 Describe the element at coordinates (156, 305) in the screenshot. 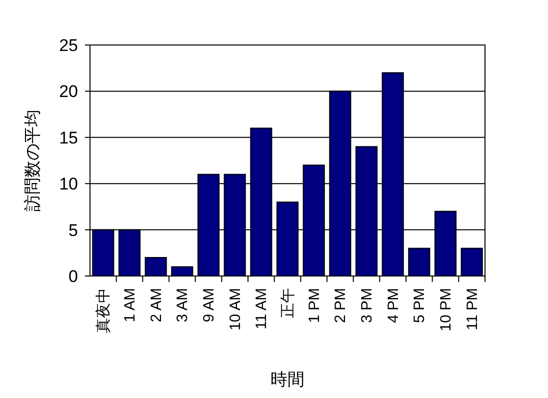

I see `x-tick-label: 2 AM` at that location.